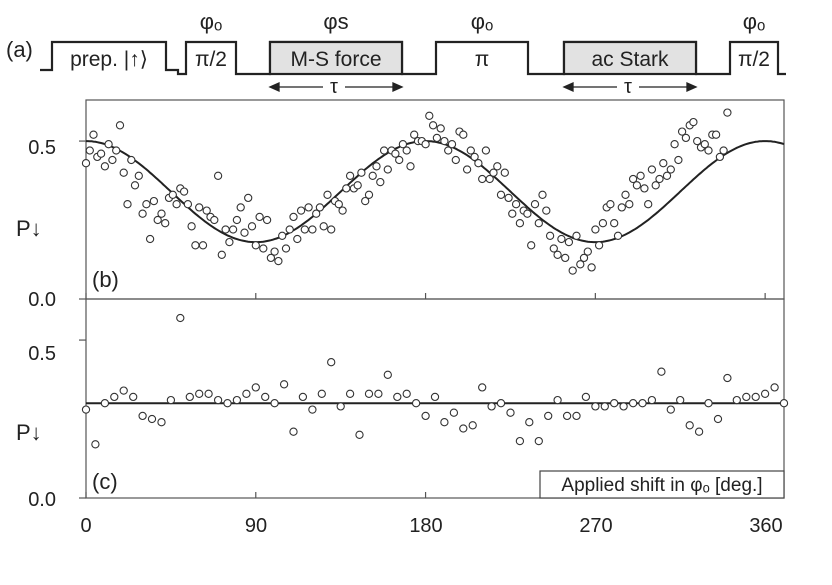 This screenshot has width=832, height=585. What do you see at coordinates (105, 279) in the screenshot?
I see `panel-b-label: (b)` at bounding box center [105, 279].